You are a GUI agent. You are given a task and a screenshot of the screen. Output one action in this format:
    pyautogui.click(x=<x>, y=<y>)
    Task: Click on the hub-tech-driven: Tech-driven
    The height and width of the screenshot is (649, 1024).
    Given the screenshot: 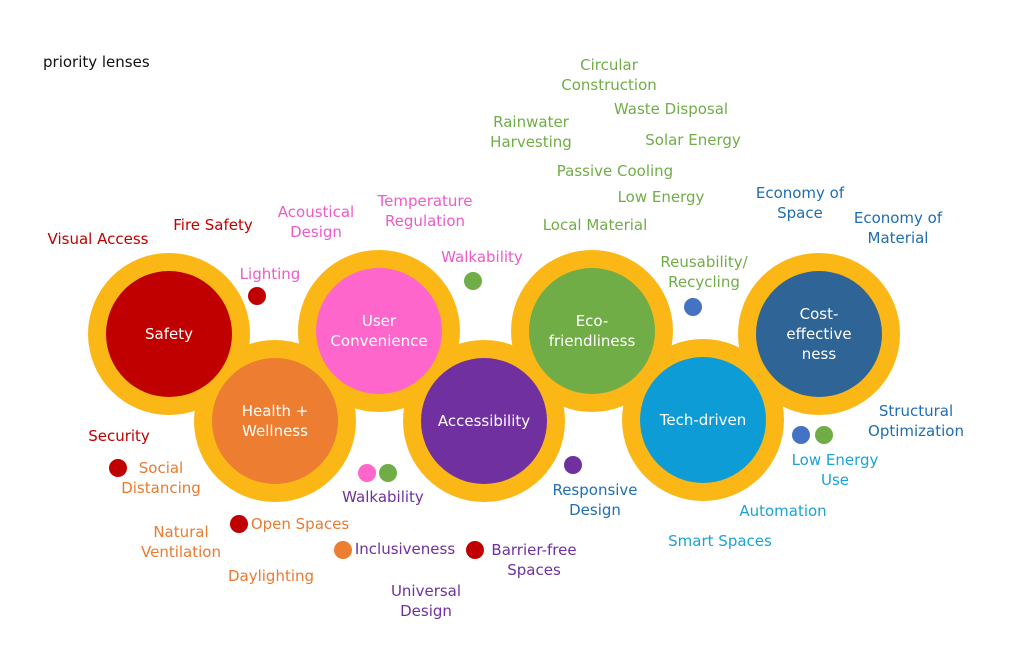 What is the action you would take?
    pyautogui.click(x=703, y=420)
    